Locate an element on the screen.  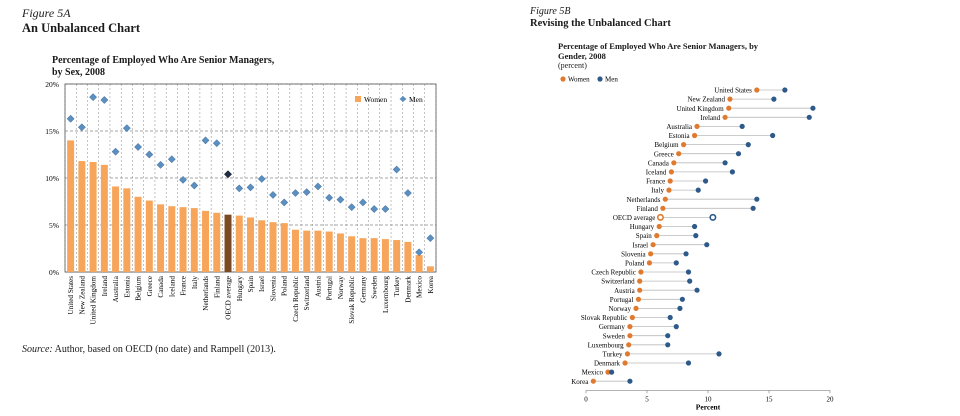
marker-men-germany is located at coordinates (362, 202).